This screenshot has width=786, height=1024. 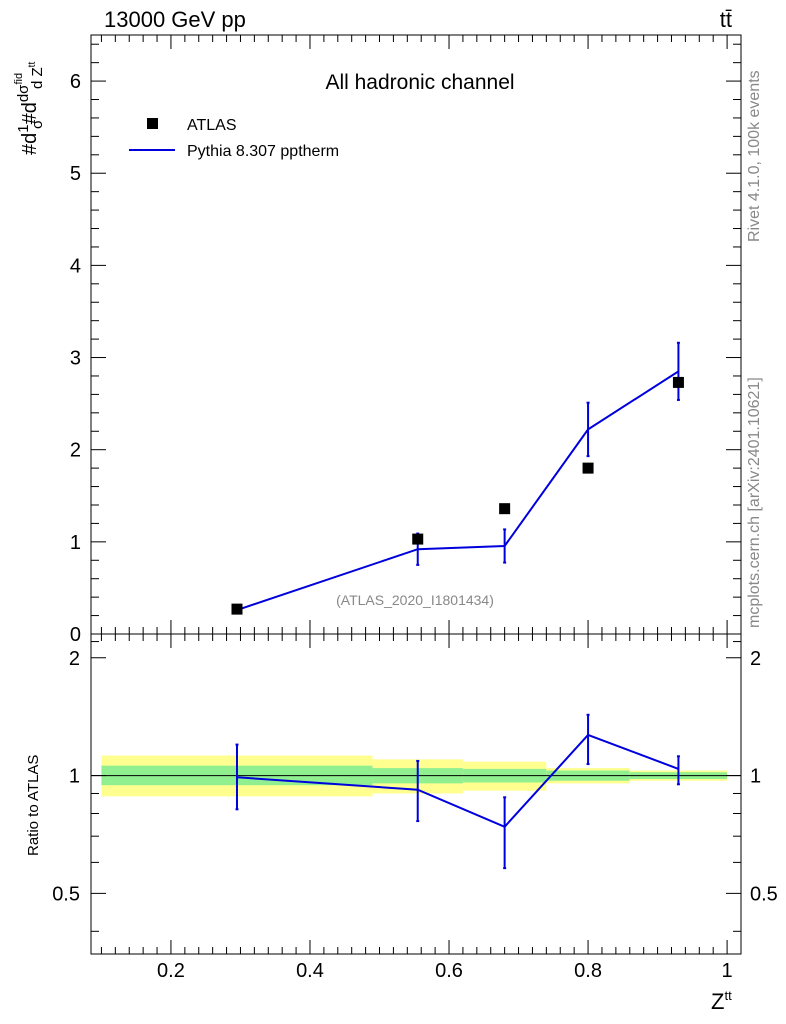 What do you see at coordinates (449, 971) in the screenshot?
I see `x-tick-label: 0.6` at bounding box center [449, 971].